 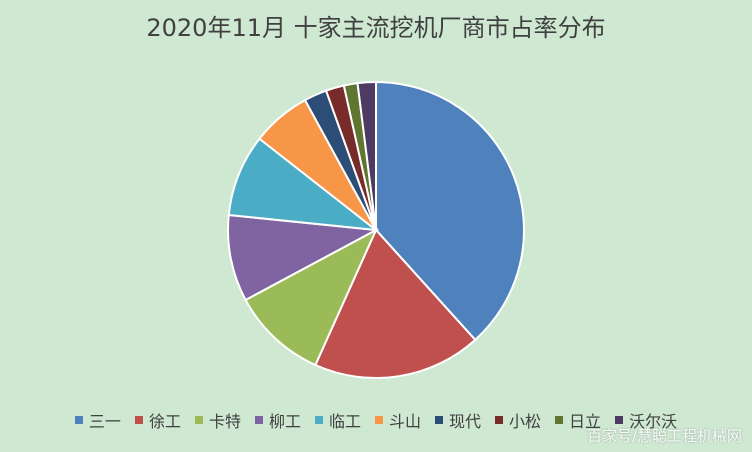 What do you see at coordinates (405, 421) in the screenshot?
I see `legend-label: 斗山` at bounding box center [405, 421].